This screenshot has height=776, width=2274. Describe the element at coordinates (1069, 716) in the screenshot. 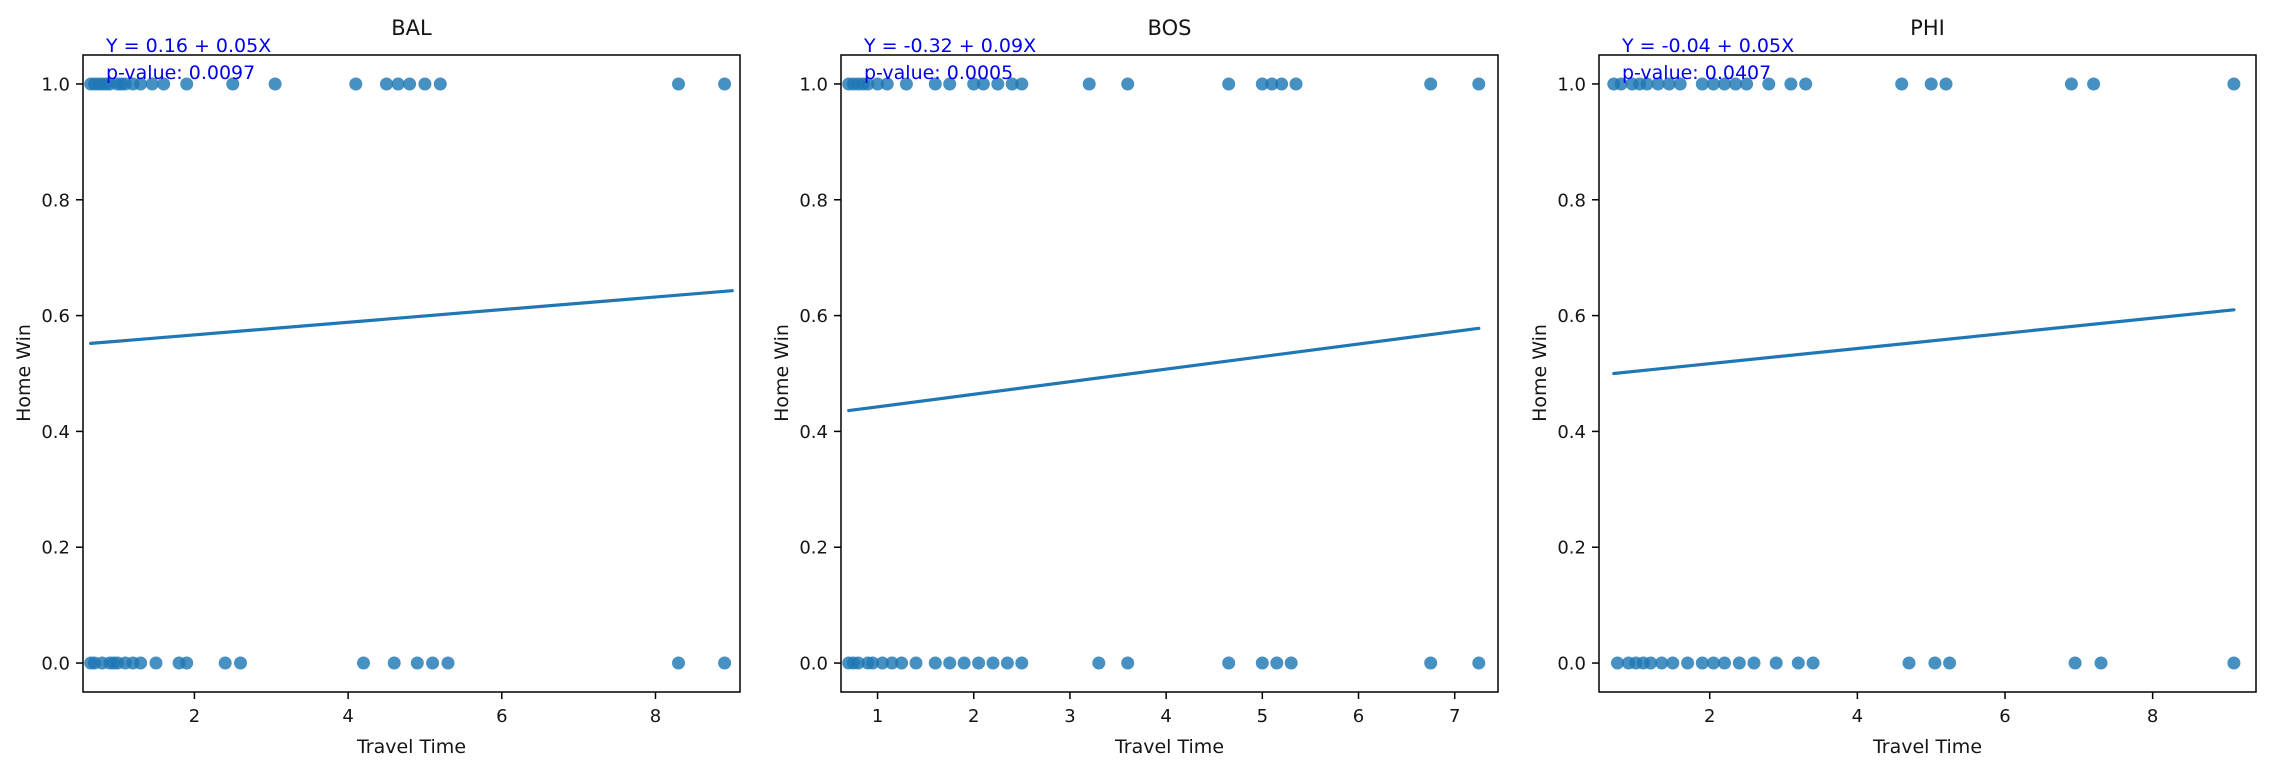

I see `svg-text: 3` at that location.